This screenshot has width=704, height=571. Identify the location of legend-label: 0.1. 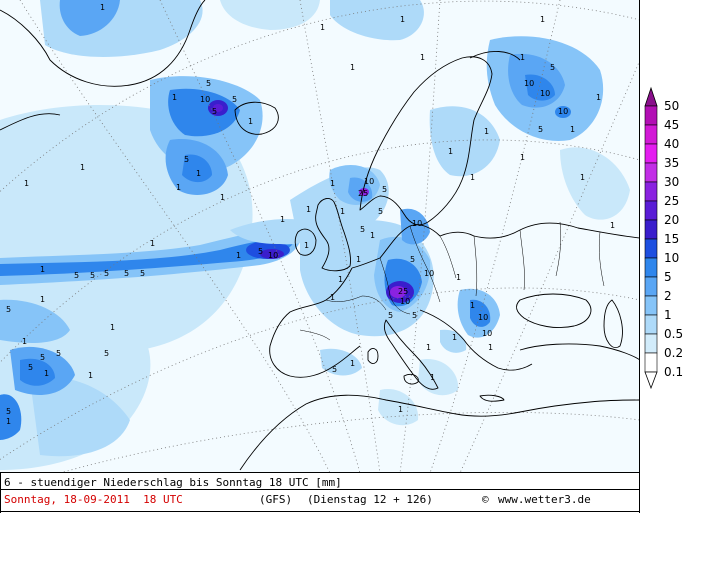
(673, 372).